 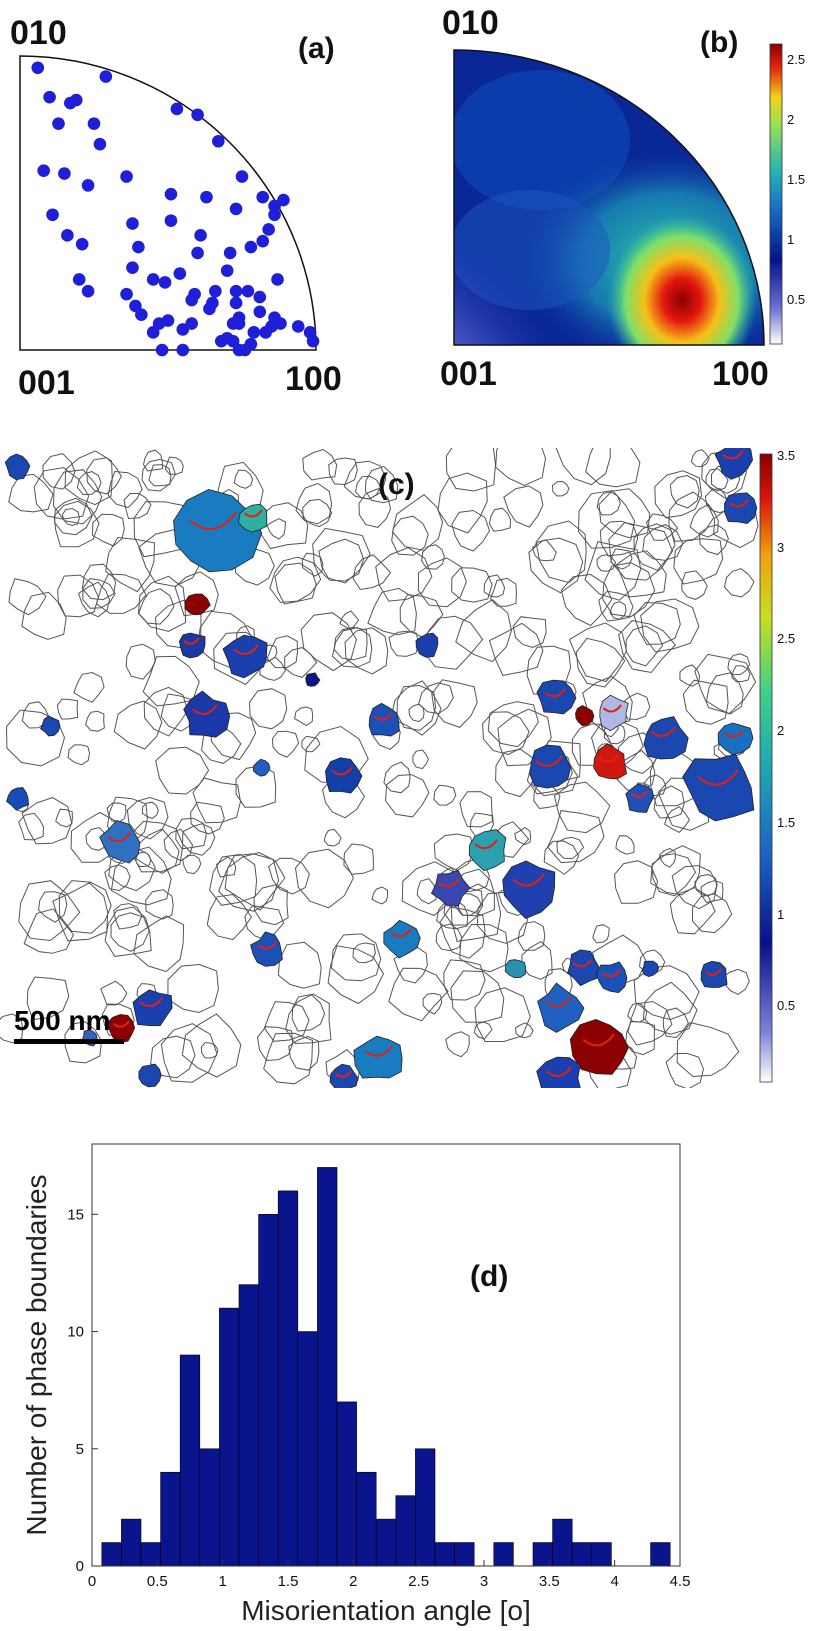 What do you see at coordinates (680, 1581) in the screenshot?
I see `x-tick-label: 4.5` at bounding box center [680, 1581].